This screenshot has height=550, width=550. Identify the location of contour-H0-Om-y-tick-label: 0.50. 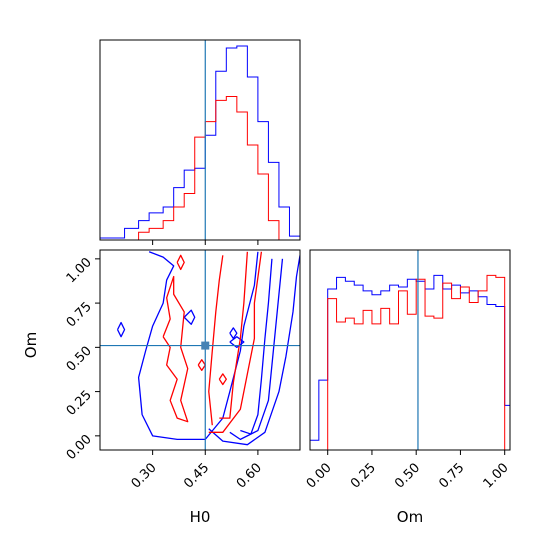
(79, 359).